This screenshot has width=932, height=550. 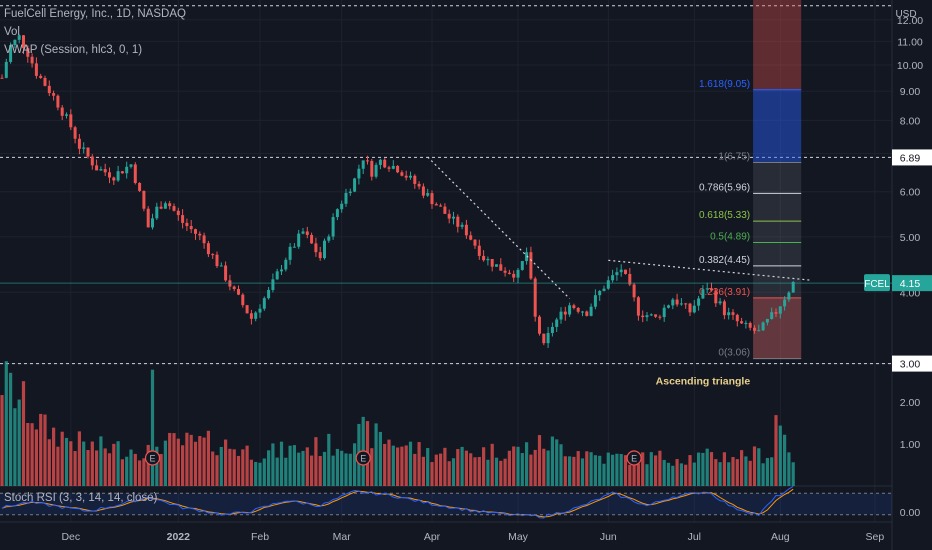 What do you see at coordinates (724, 260) in the screenshot?
I see `fib-level-label: 0.382(4.45)` at bounding box center [724, 260].